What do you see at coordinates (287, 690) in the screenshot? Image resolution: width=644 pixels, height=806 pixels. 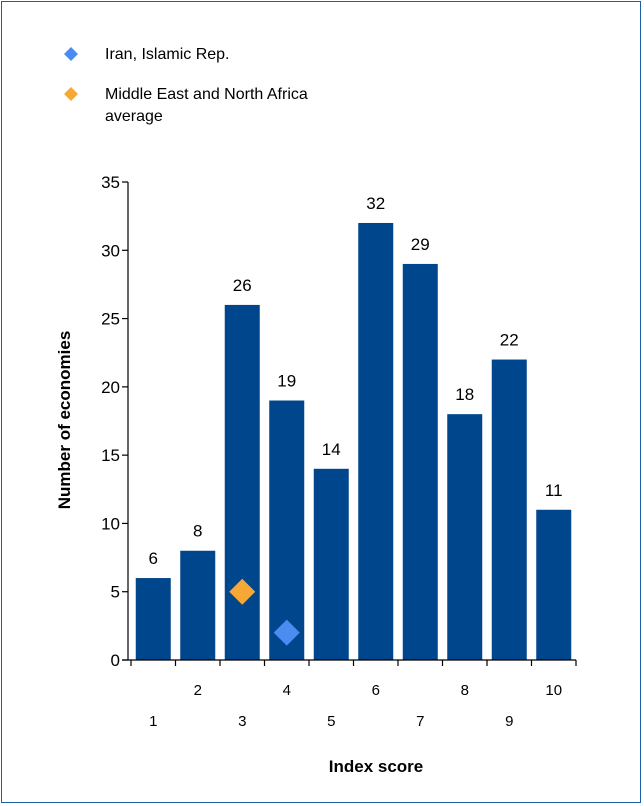 I see `x-tick-label: 4` at bounding box center [287, 690].